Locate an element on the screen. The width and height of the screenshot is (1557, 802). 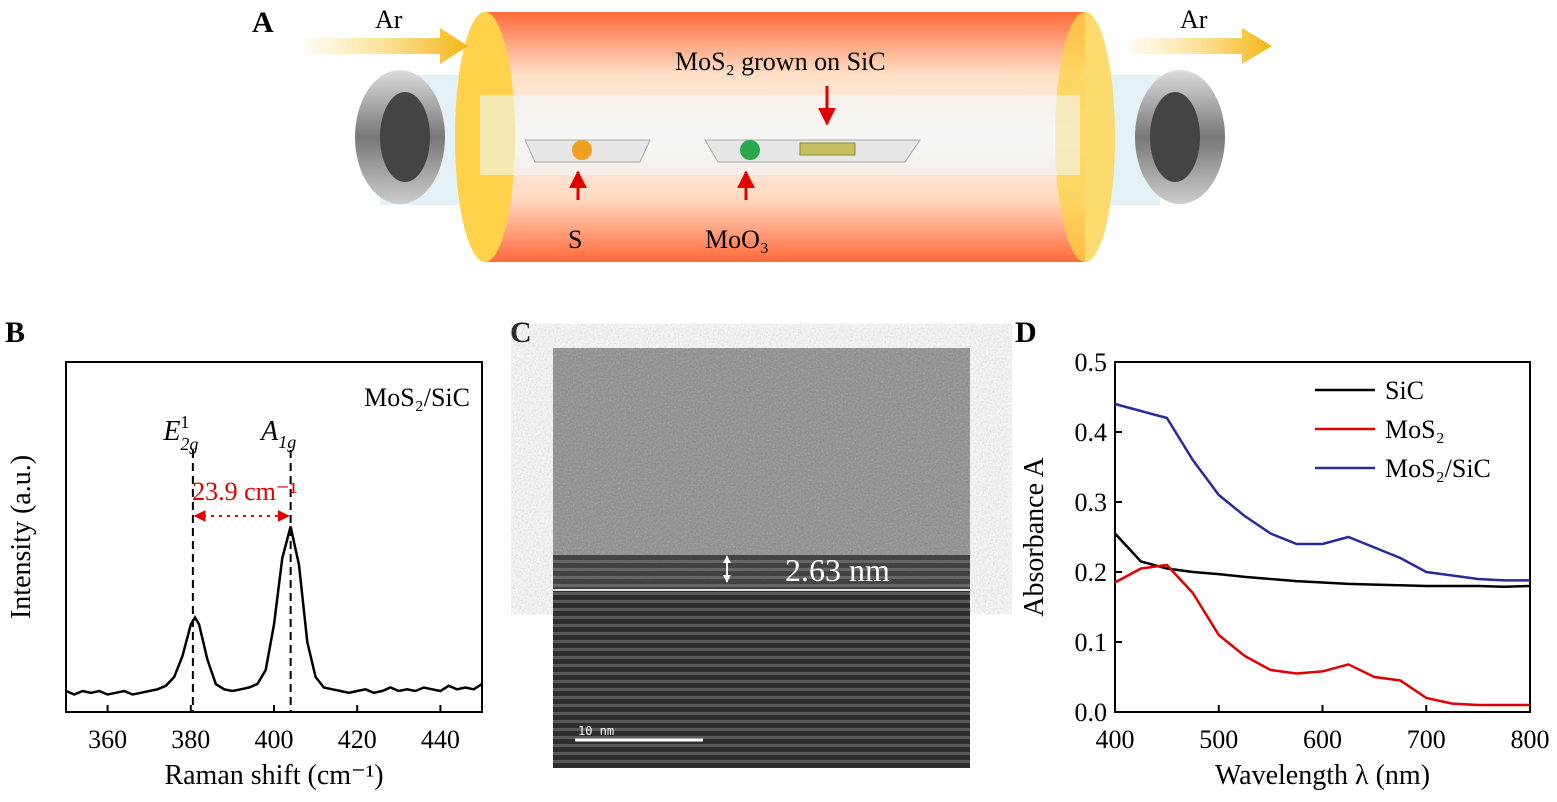
legend-label: MoS₂/SiC is located at coordinates (1438, 468).